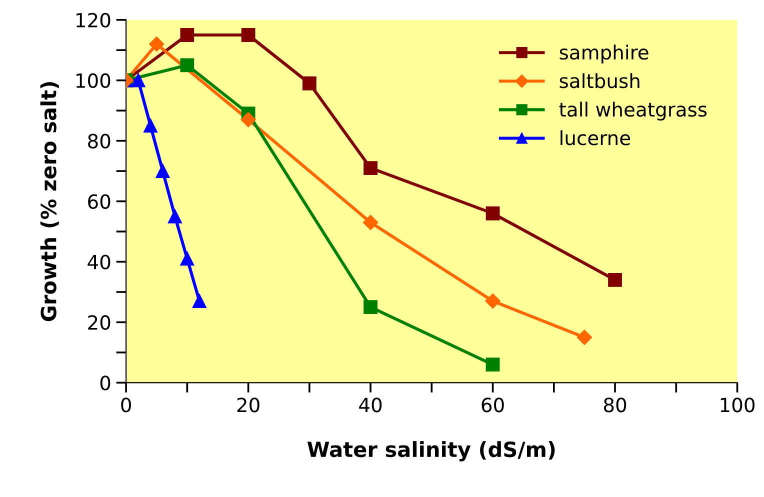  I want to click on y-tick-label: 60, so click(99, 201).